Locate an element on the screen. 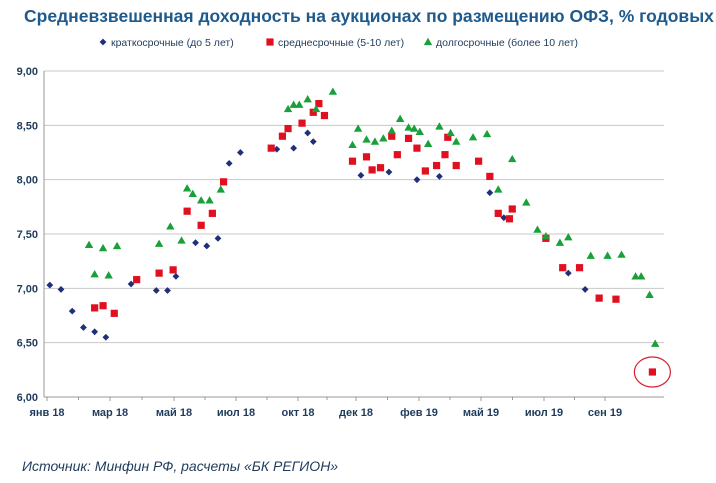  x-tick-label: сен 19 is located at coordinates (605, 413).